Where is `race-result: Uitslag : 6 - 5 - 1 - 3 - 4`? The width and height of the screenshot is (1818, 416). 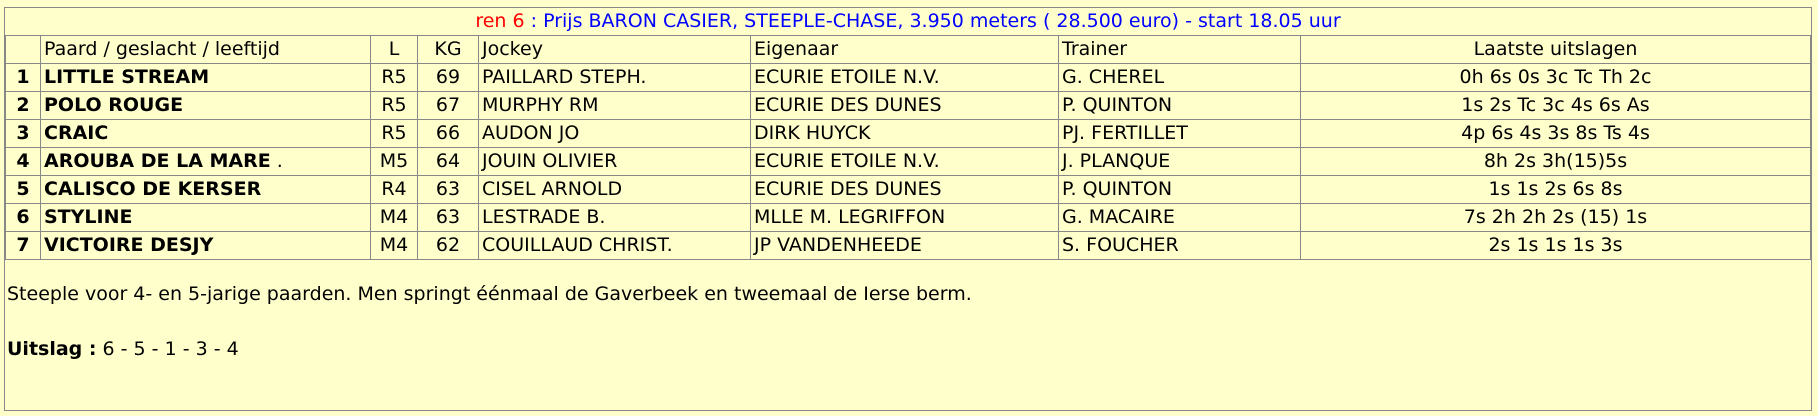 race-result: Uitslag : 6 - 5 - 1 - 3 - 4 is located at coordinates (123, 349).